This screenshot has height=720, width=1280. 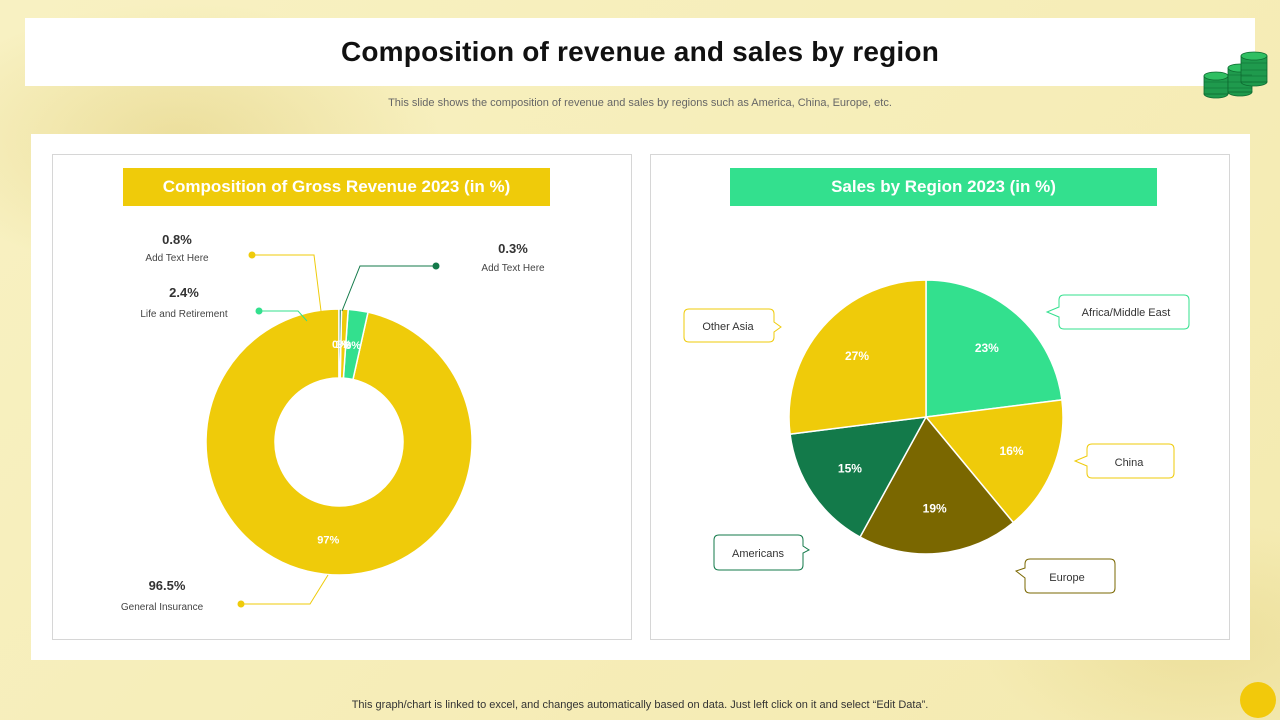 What do you see at coordinates (328, 540) in the screenshot?
I see `revenue-data-label: 97%` at bounding box center [328, 540].